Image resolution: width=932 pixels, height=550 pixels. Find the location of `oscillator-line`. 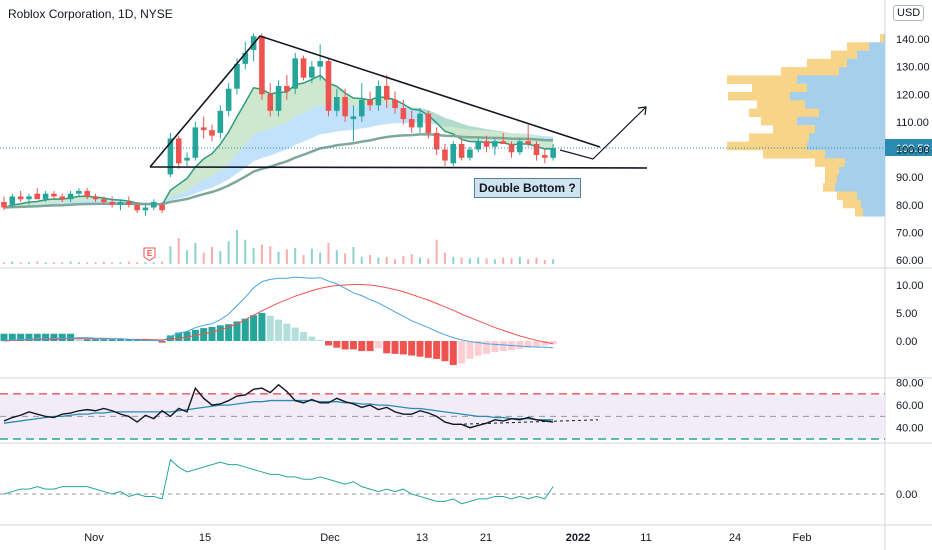

oscillator-line is located at coordinates (278, 481).